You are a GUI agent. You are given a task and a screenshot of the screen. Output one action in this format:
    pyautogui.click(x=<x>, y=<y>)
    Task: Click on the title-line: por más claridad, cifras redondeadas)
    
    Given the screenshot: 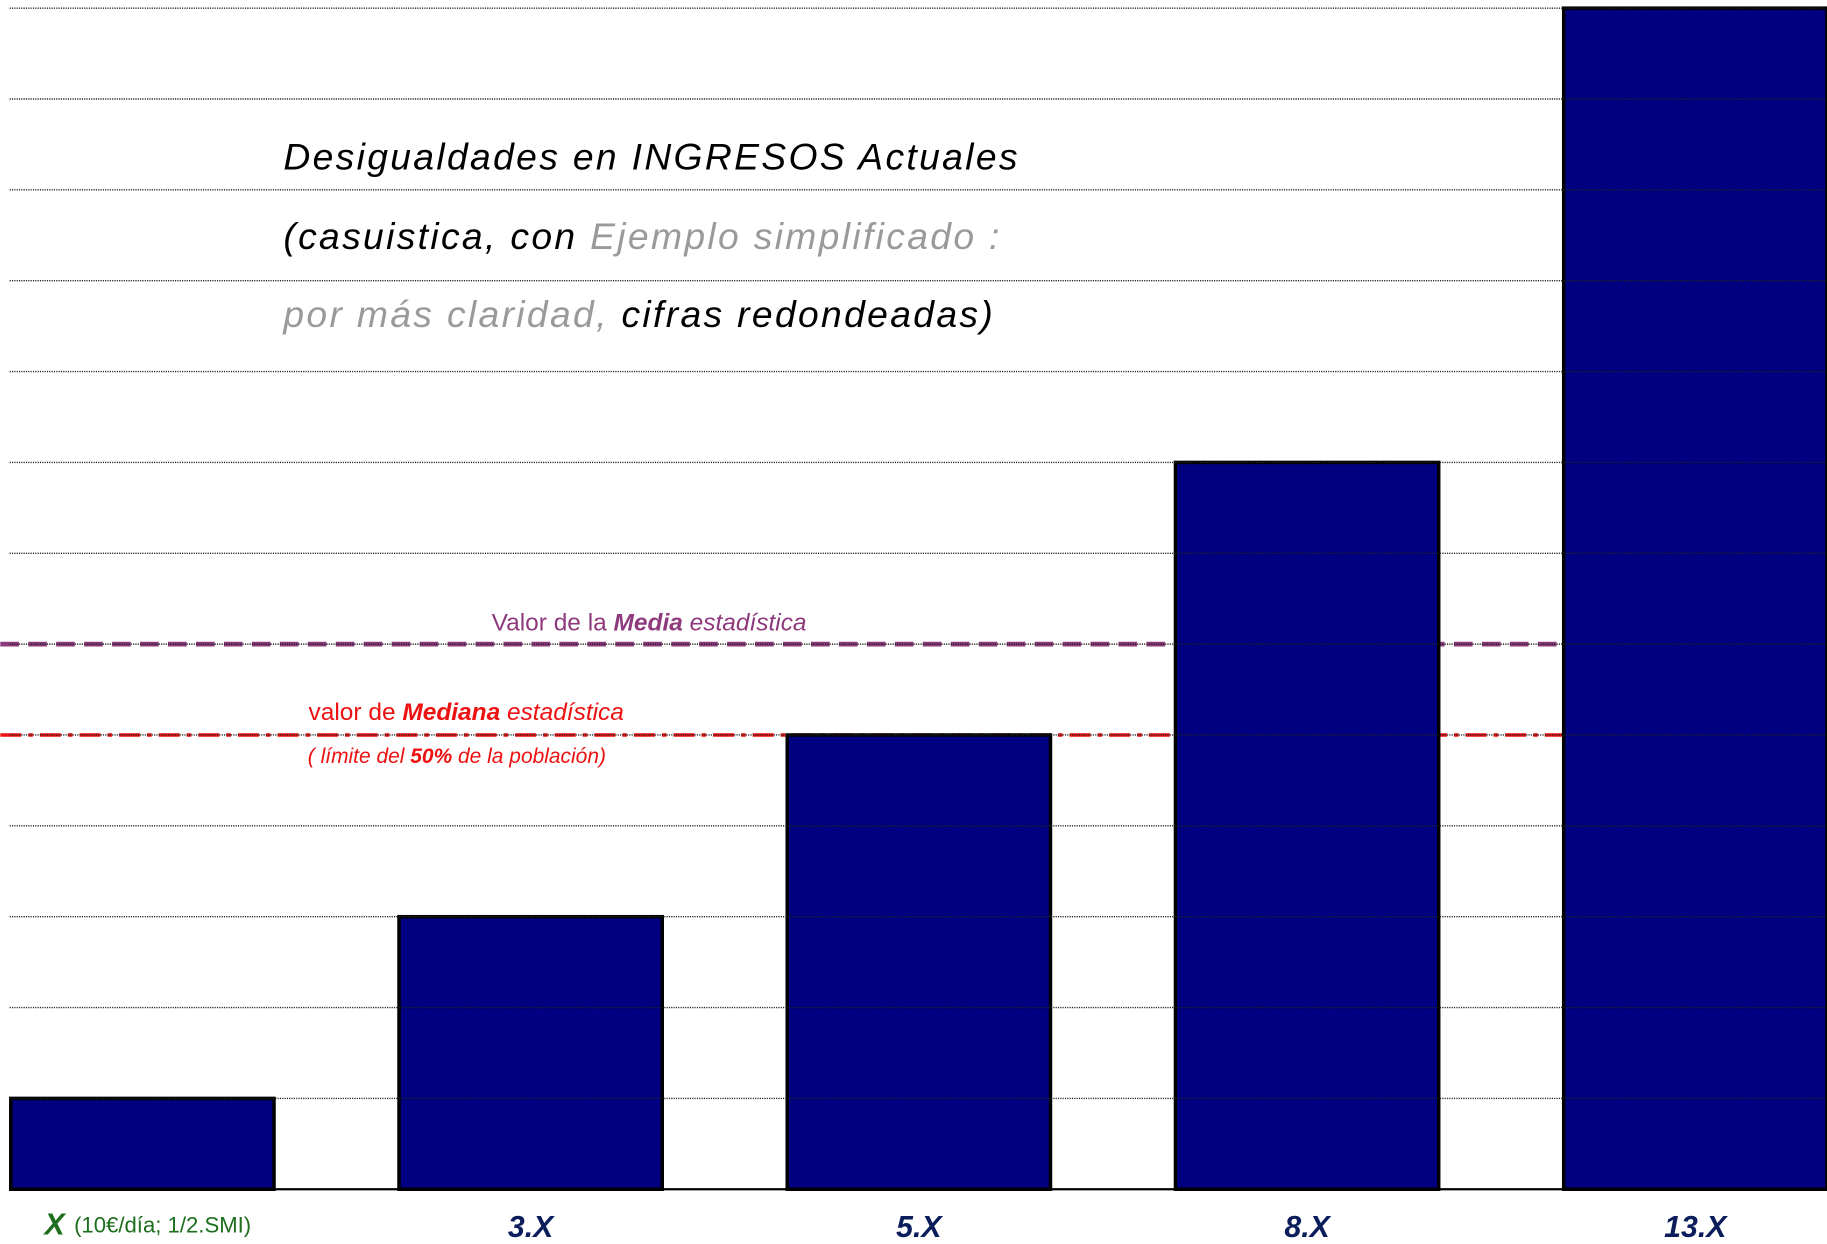 What is the action you would take?
    pyautogui.click(x=638, y=314)
    